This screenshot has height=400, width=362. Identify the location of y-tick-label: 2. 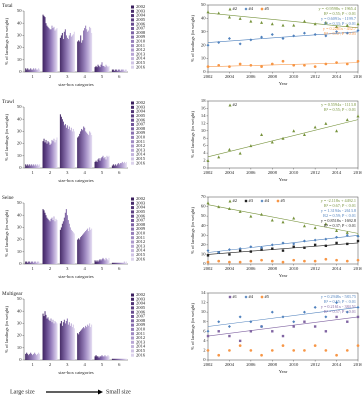
(204, 160).